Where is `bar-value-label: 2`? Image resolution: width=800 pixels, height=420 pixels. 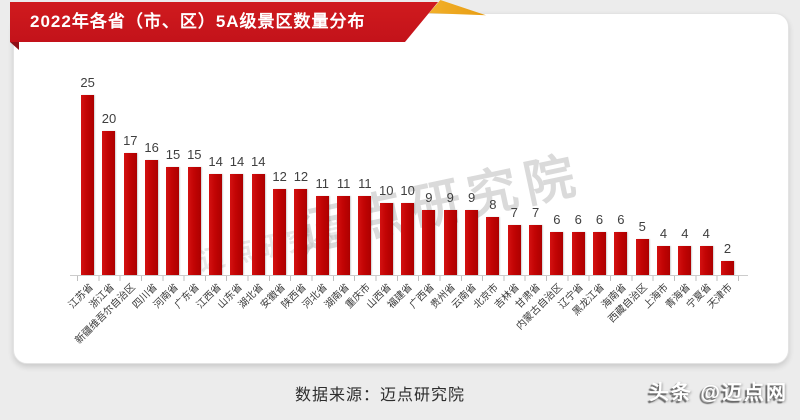 bar-value-label: 2 is located at coordinates (727, 248).